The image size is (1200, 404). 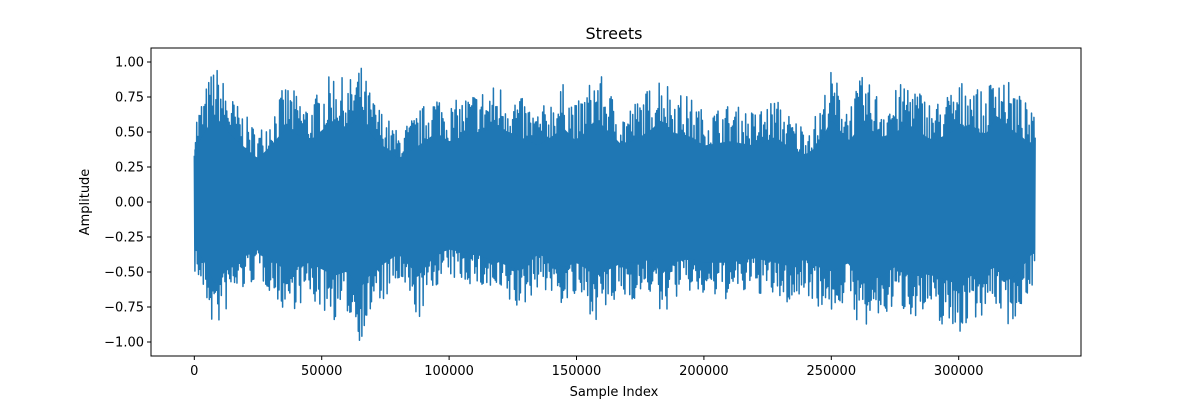 I want to click on y-tick-label: −0.25, so click(x=124, y=238).